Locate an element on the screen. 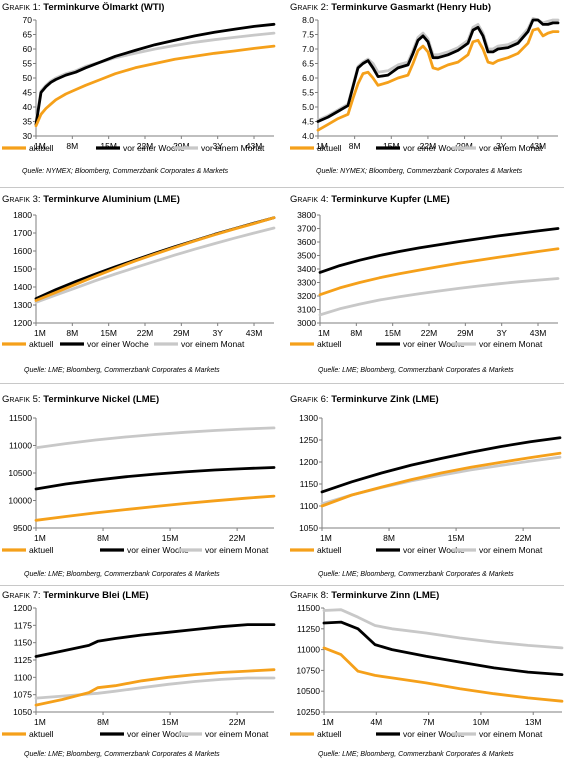  plot-frame is located at coordinates (442, 660).